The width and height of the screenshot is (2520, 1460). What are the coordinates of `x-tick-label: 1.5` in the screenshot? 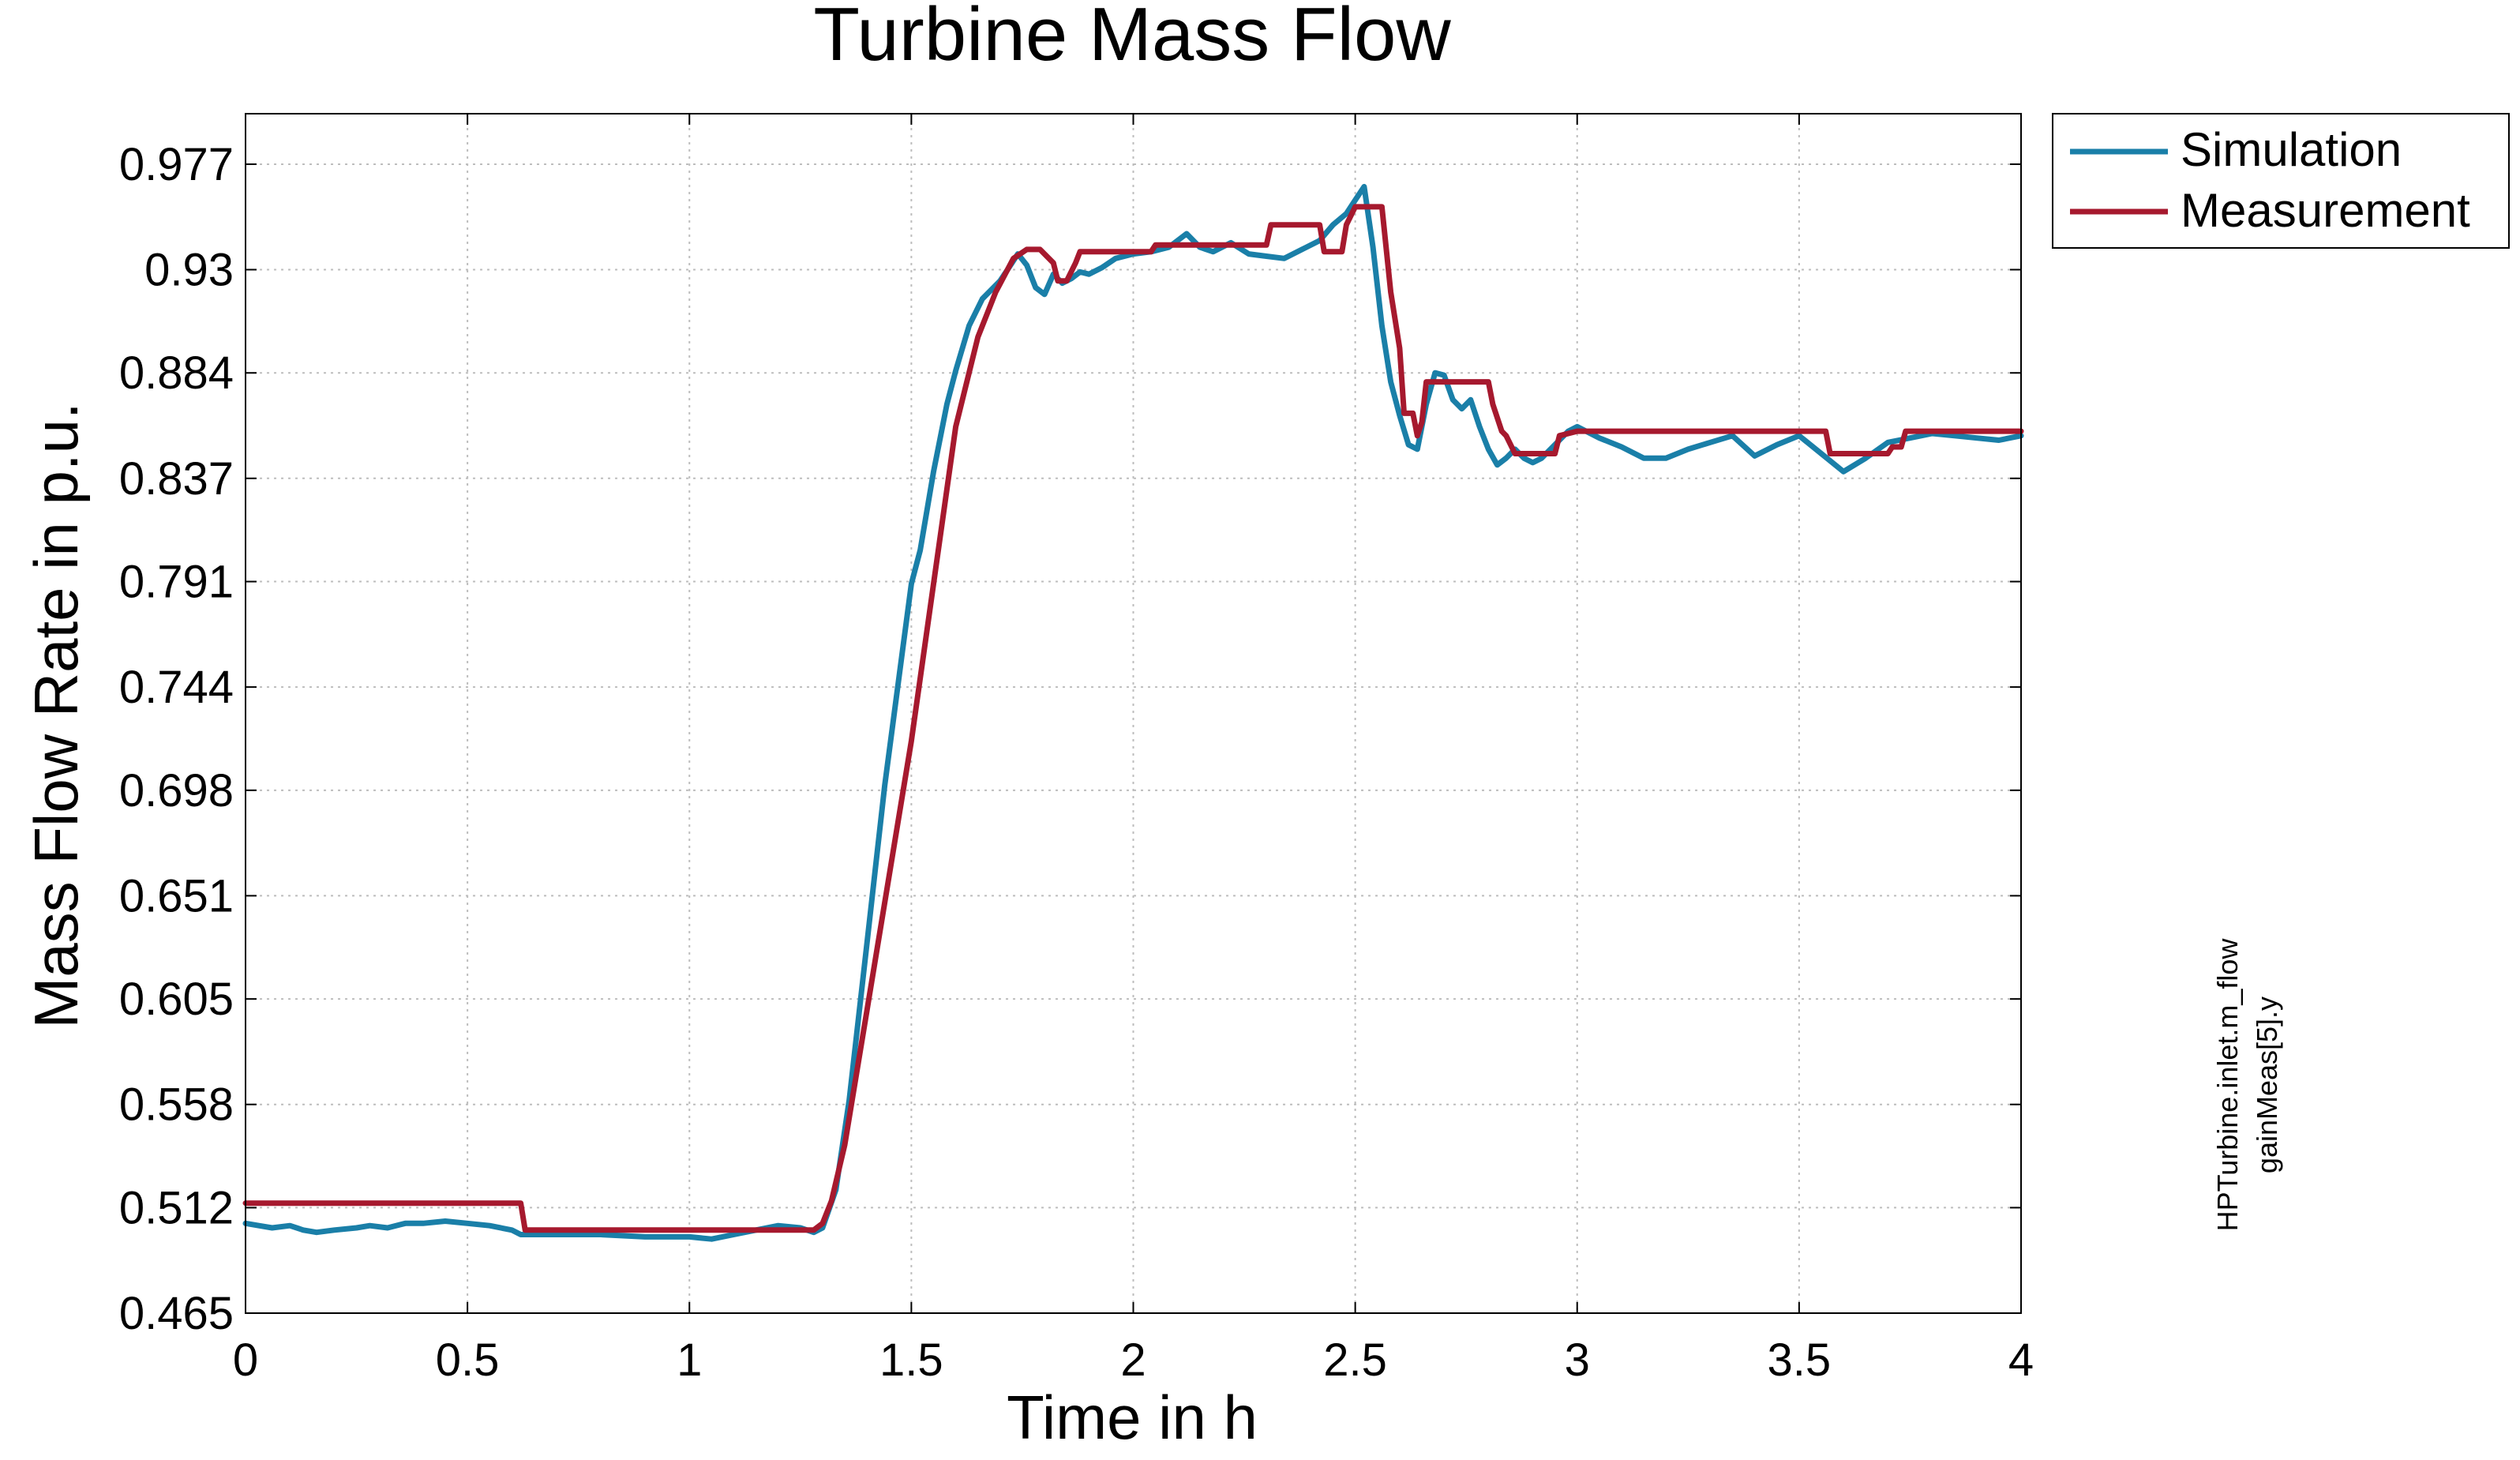 It's located at (911, 1360).